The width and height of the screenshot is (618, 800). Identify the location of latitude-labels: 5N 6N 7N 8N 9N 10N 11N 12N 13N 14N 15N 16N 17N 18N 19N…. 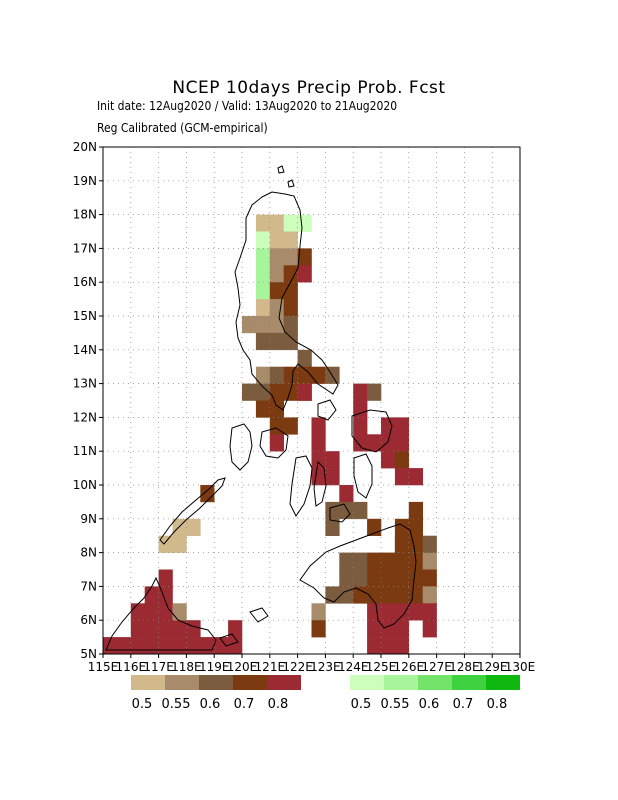
(88, 400).